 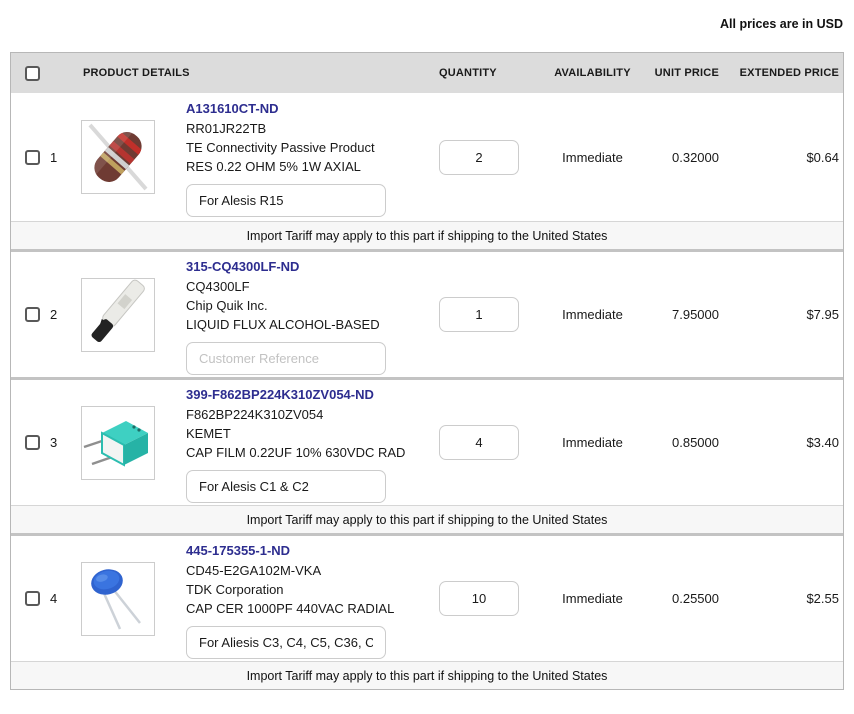 What do you see at coordinates (280, 147) in the screenshot?
I see `manufacturer: TE Connectivity Passive Product` at bounding box center [280, 147].